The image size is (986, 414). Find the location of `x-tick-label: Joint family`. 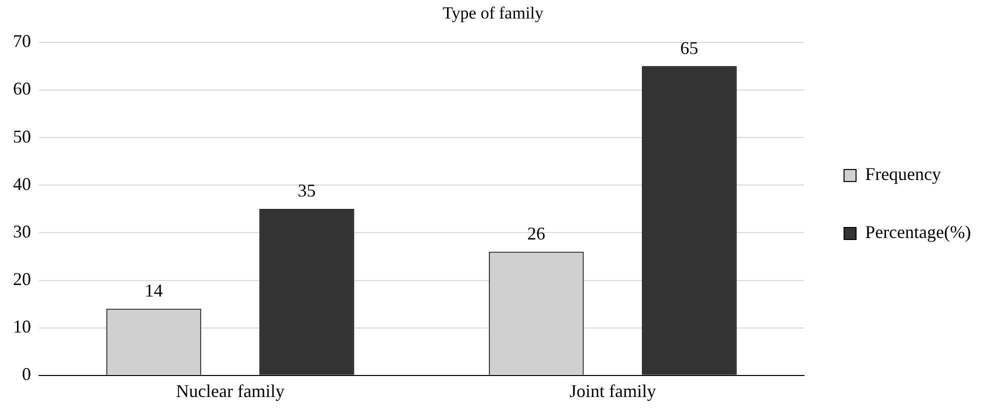

x-tick-label: Joint family is located at coordinates (613, 390).